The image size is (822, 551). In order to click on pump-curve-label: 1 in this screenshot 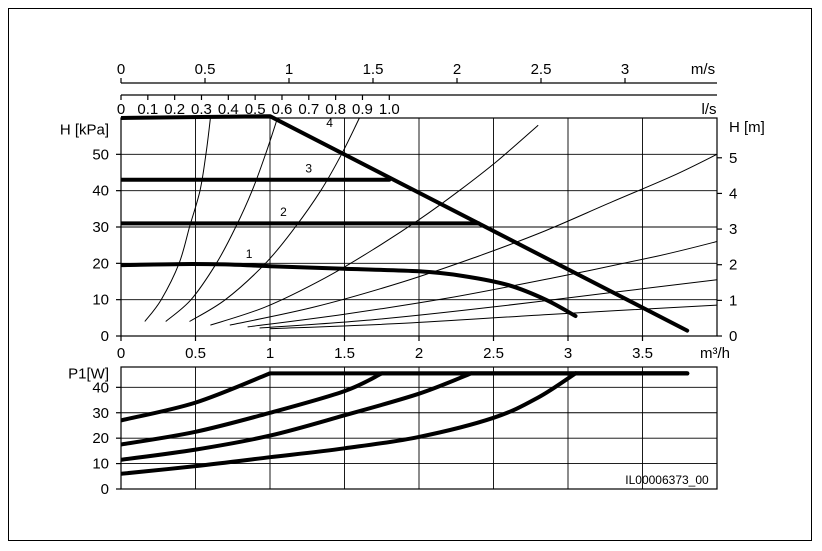, I will do `click(249, 254)`.